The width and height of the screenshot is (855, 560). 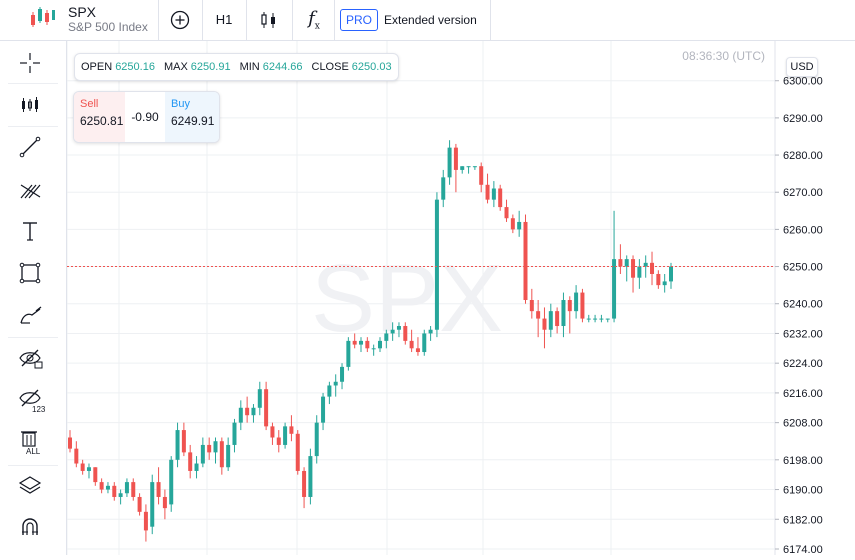 I want to click on pro-badge: PRO, so click(x=359, y=20).